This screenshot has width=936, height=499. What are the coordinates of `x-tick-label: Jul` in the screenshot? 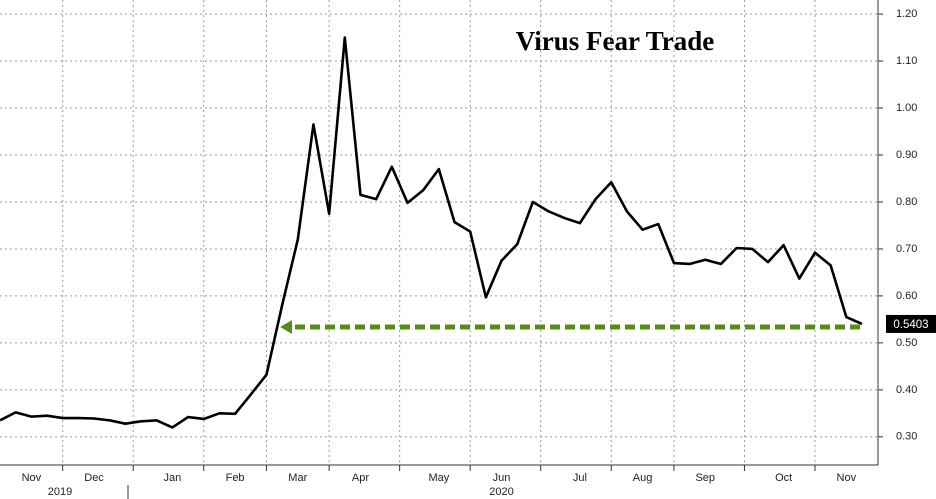 It's located at (580, 478).